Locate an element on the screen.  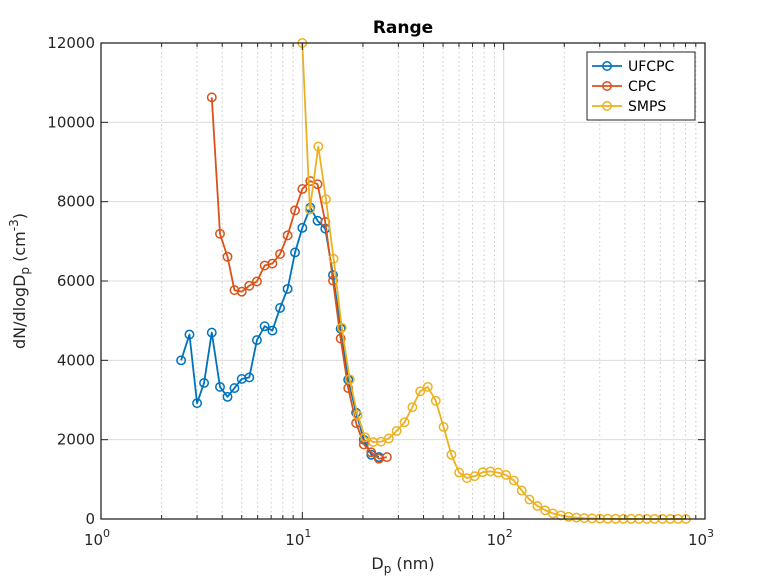
x-tick-label: 10² is located at coordinates (500, 538).